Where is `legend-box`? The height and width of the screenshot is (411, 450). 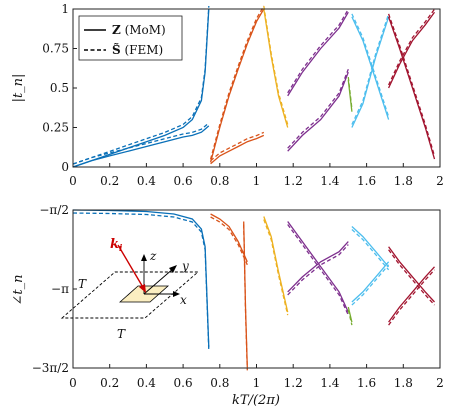
legend-box is located at coordinates (130, 38).